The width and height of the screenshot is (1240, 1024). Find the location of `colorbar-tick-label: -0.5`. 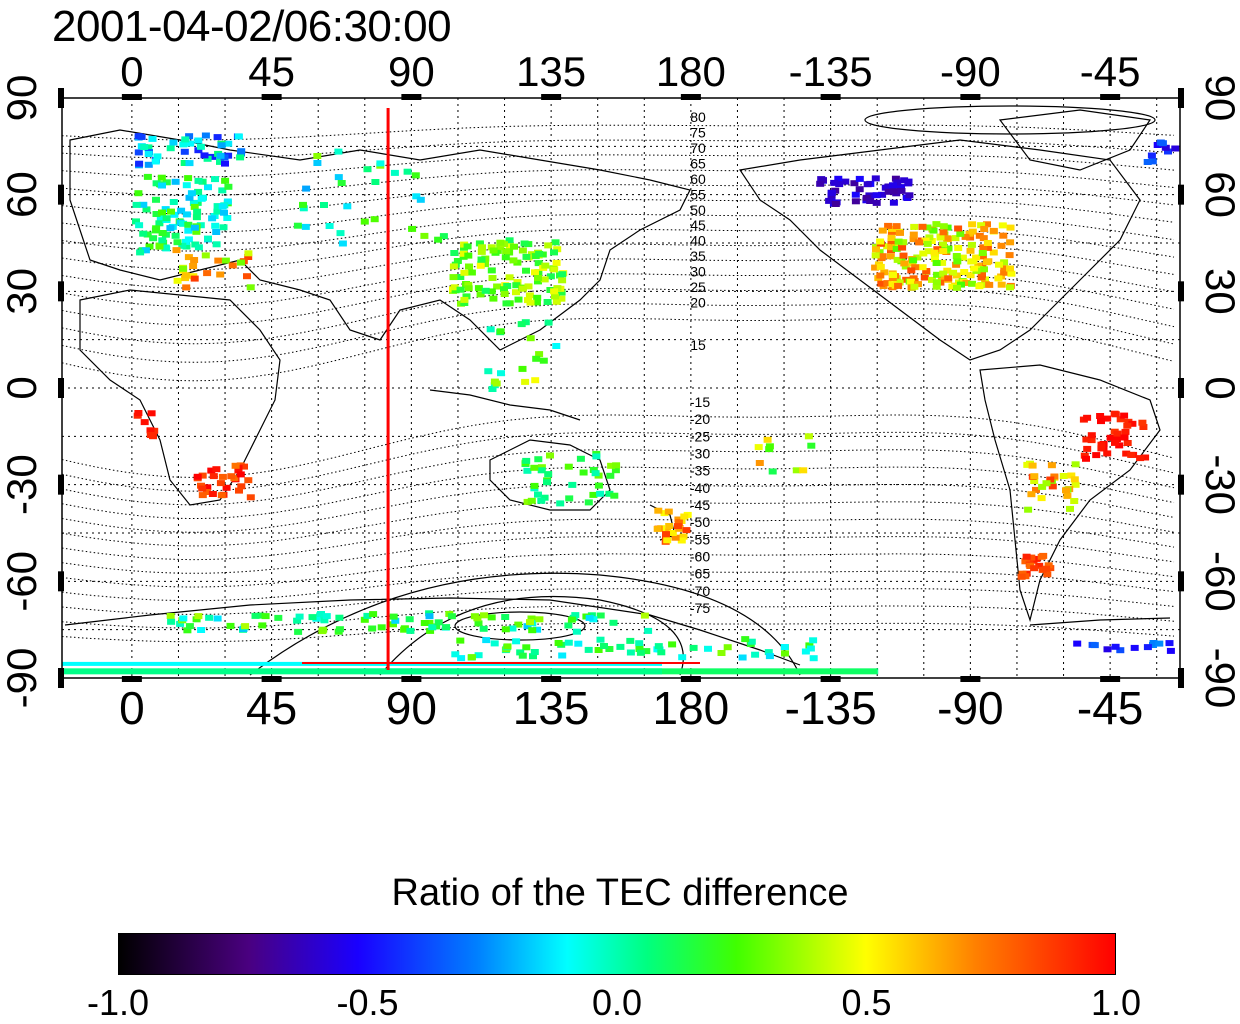

colorbar-tick-label: -0.5 is located at coordinates (367, 1002).